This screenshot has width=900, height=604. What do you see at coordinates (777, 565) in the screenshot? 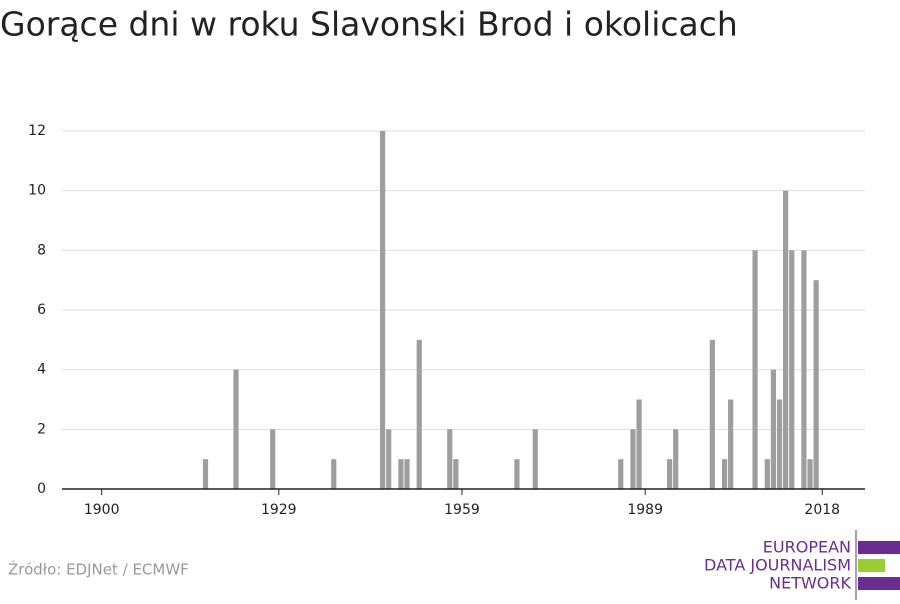
I see `logo-text: DATA JOURNALISM` at bounding box center [777, 565].